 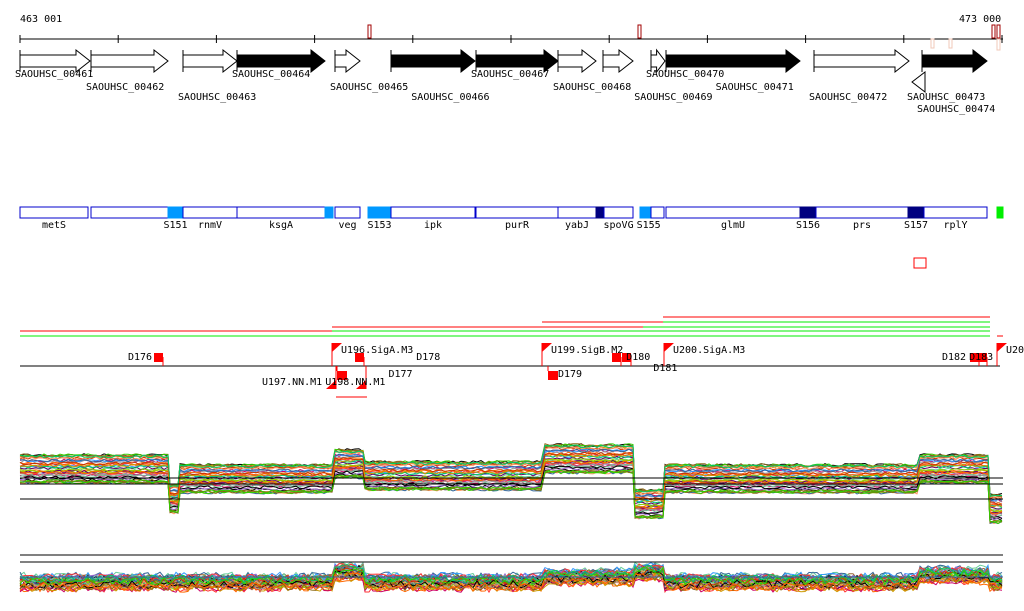 What do you see at coordinates (848, 97) in the screenshot?
I see `gene-label: SAOUHSC_00472` at bounding box center [848, 97].